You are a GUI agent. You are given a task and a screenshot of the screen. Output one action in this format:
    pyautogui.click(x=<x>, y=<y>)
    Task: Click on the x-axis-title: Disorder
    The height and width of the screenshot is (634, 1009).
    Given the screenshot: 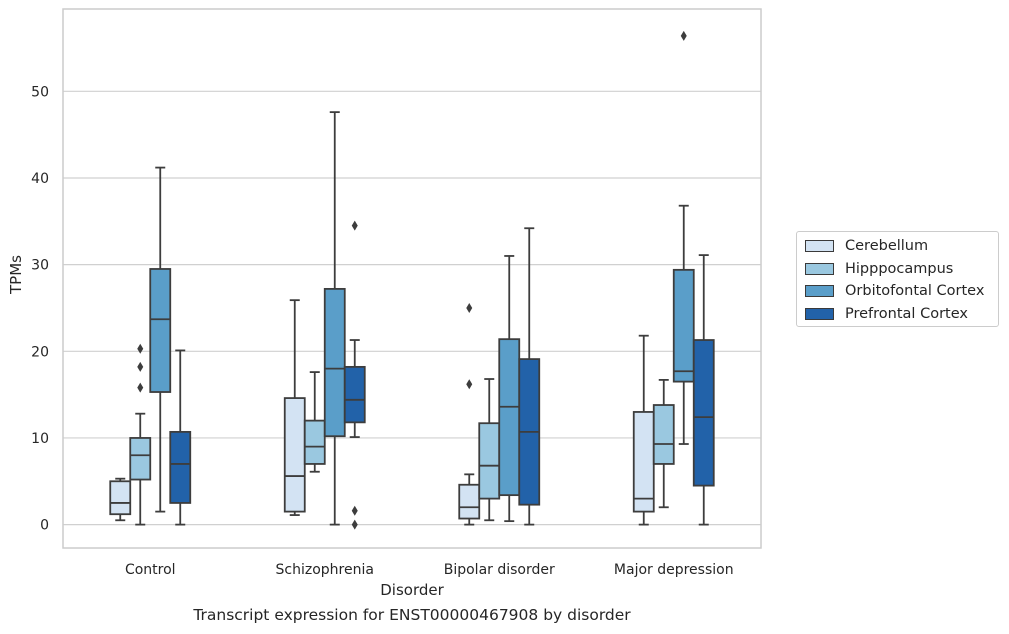 What is the action you would take?
    pyautogui.click(x=412, y=590)
    